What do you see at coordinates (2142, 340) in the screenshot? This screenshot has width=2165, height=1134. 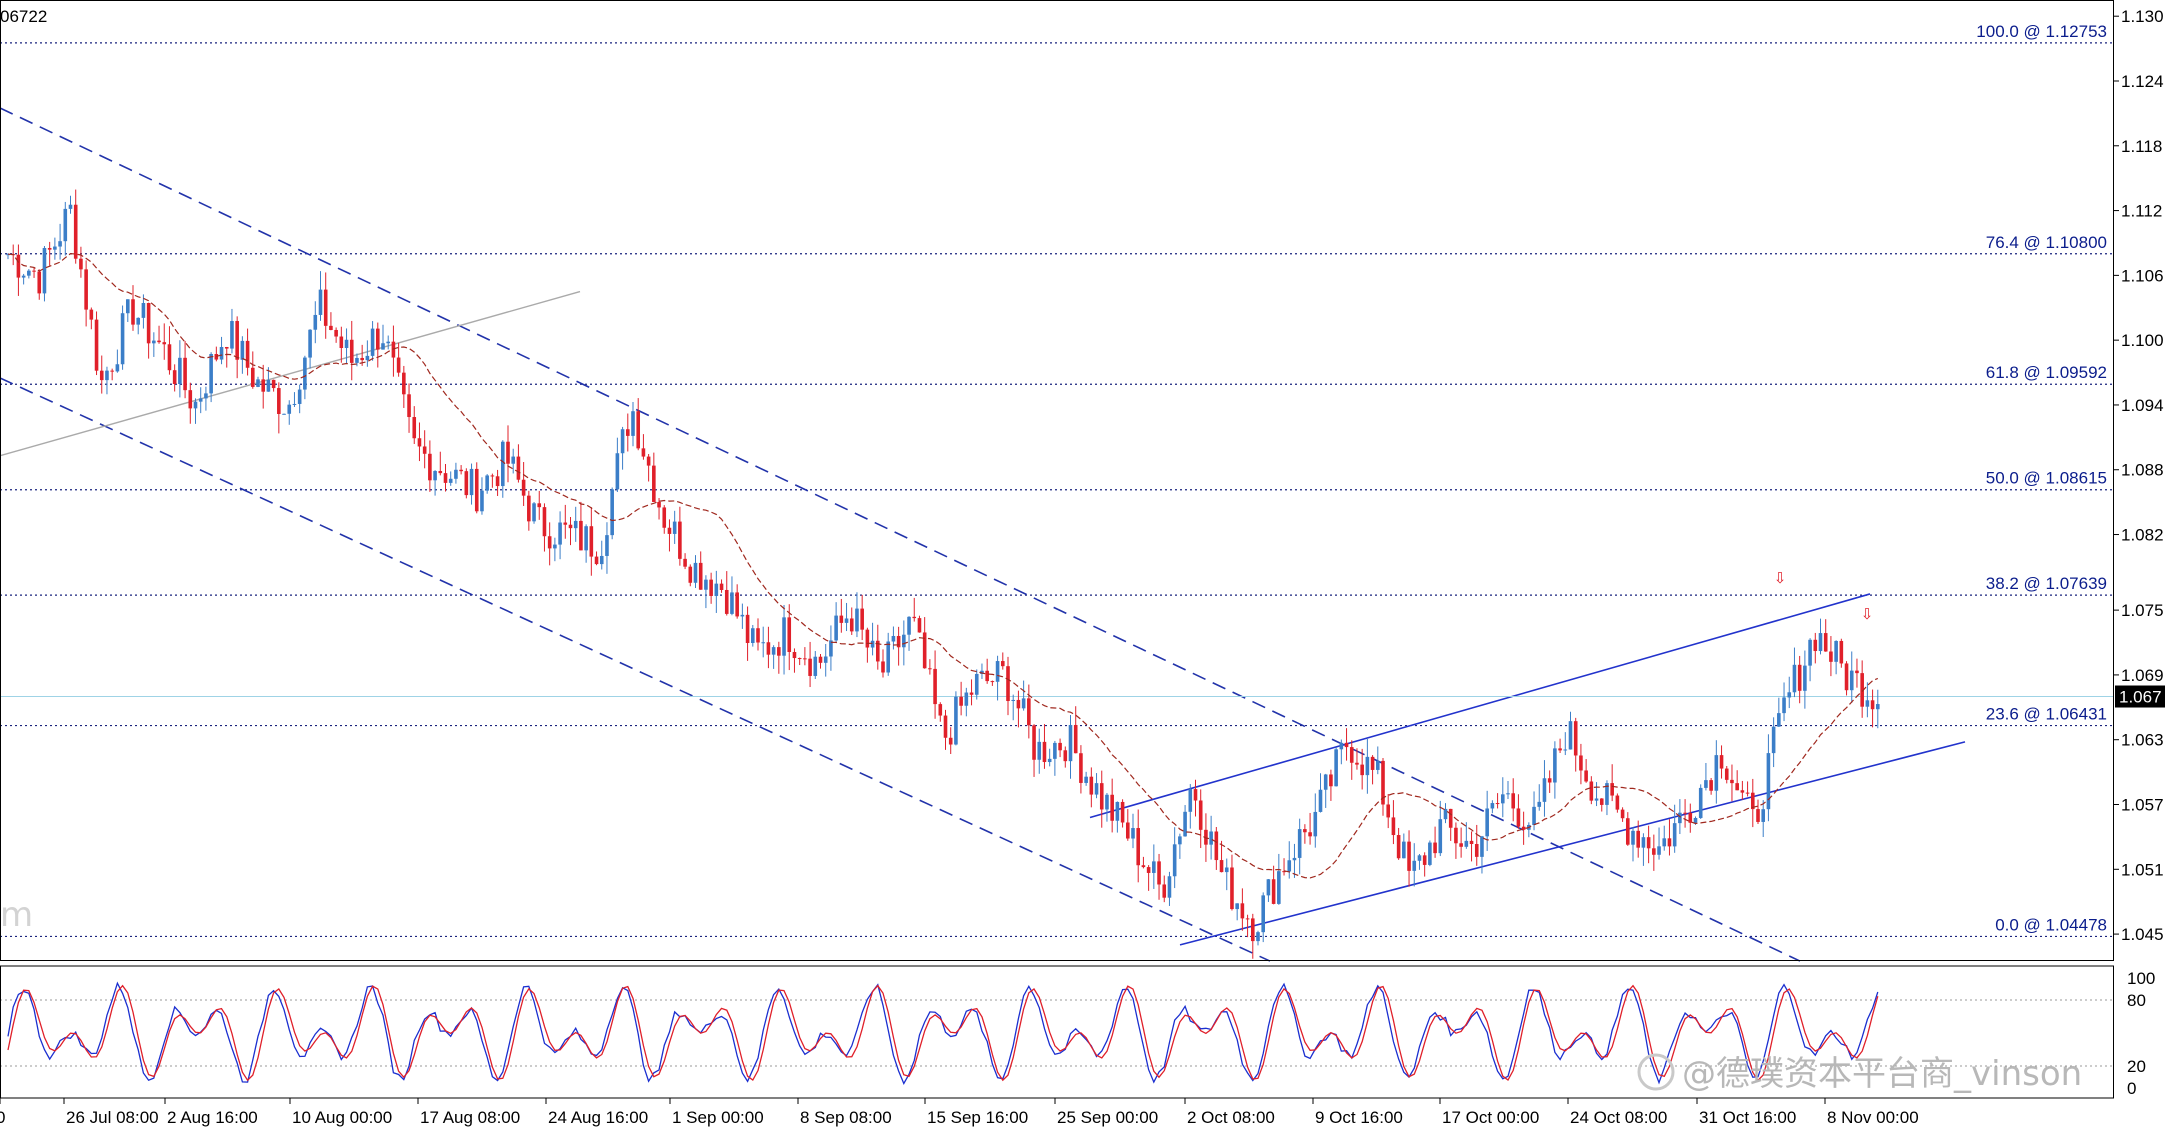 I see `y-tick-label: 1.100` at bounding box center [2142, 340].